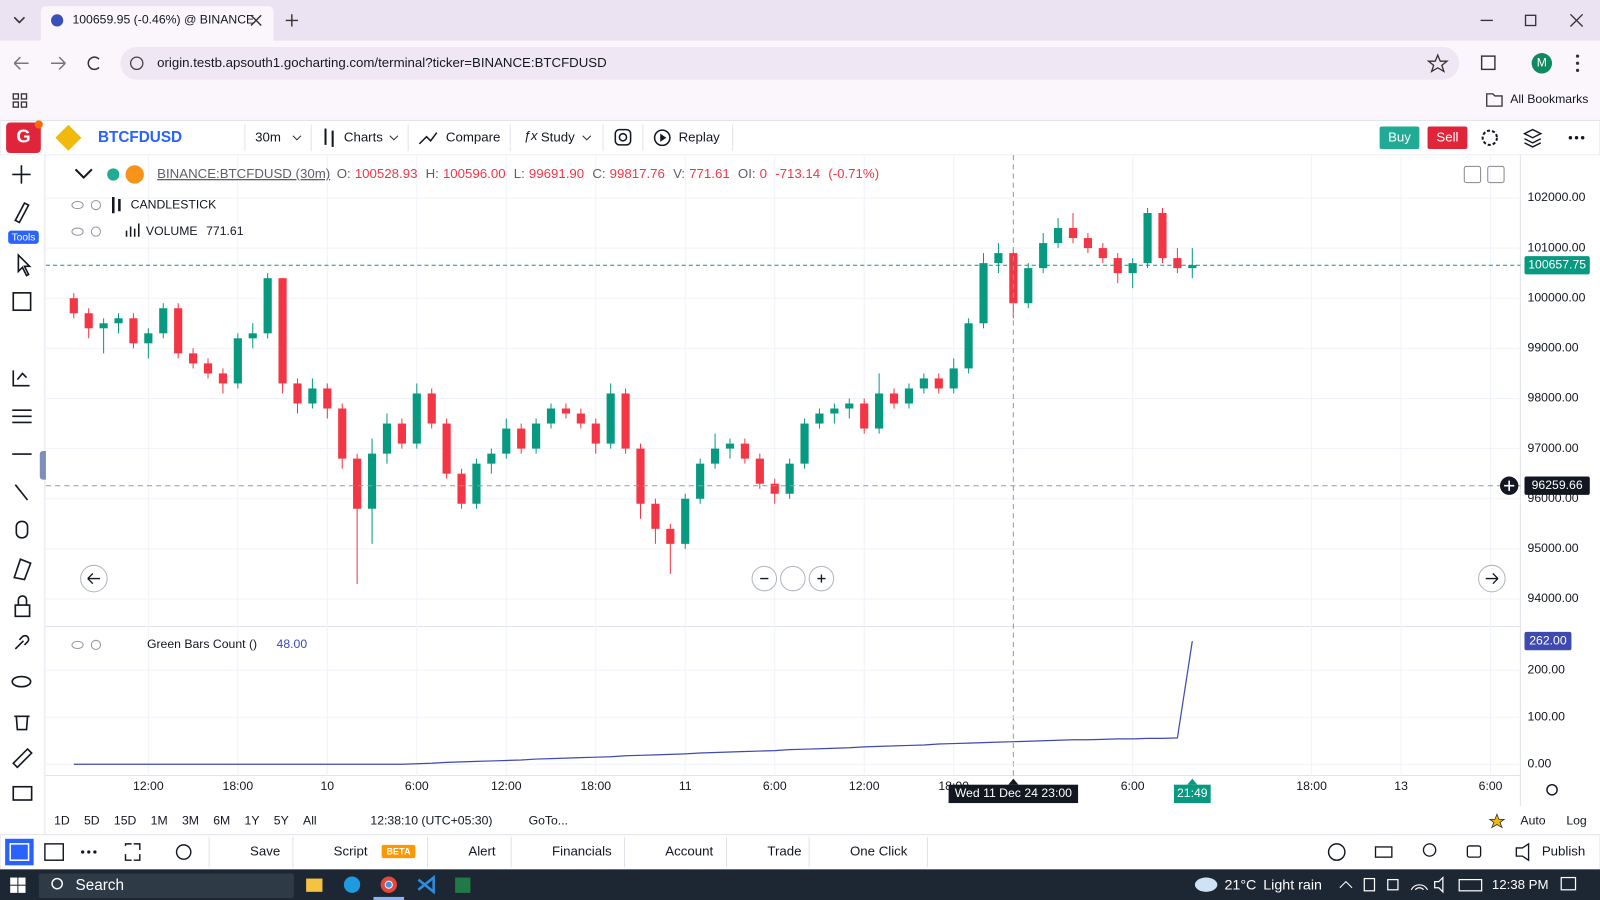  Describe the element at coordinates (140, 137) in the screenshot. I see `symbol: BTCFDUSD` at that location.